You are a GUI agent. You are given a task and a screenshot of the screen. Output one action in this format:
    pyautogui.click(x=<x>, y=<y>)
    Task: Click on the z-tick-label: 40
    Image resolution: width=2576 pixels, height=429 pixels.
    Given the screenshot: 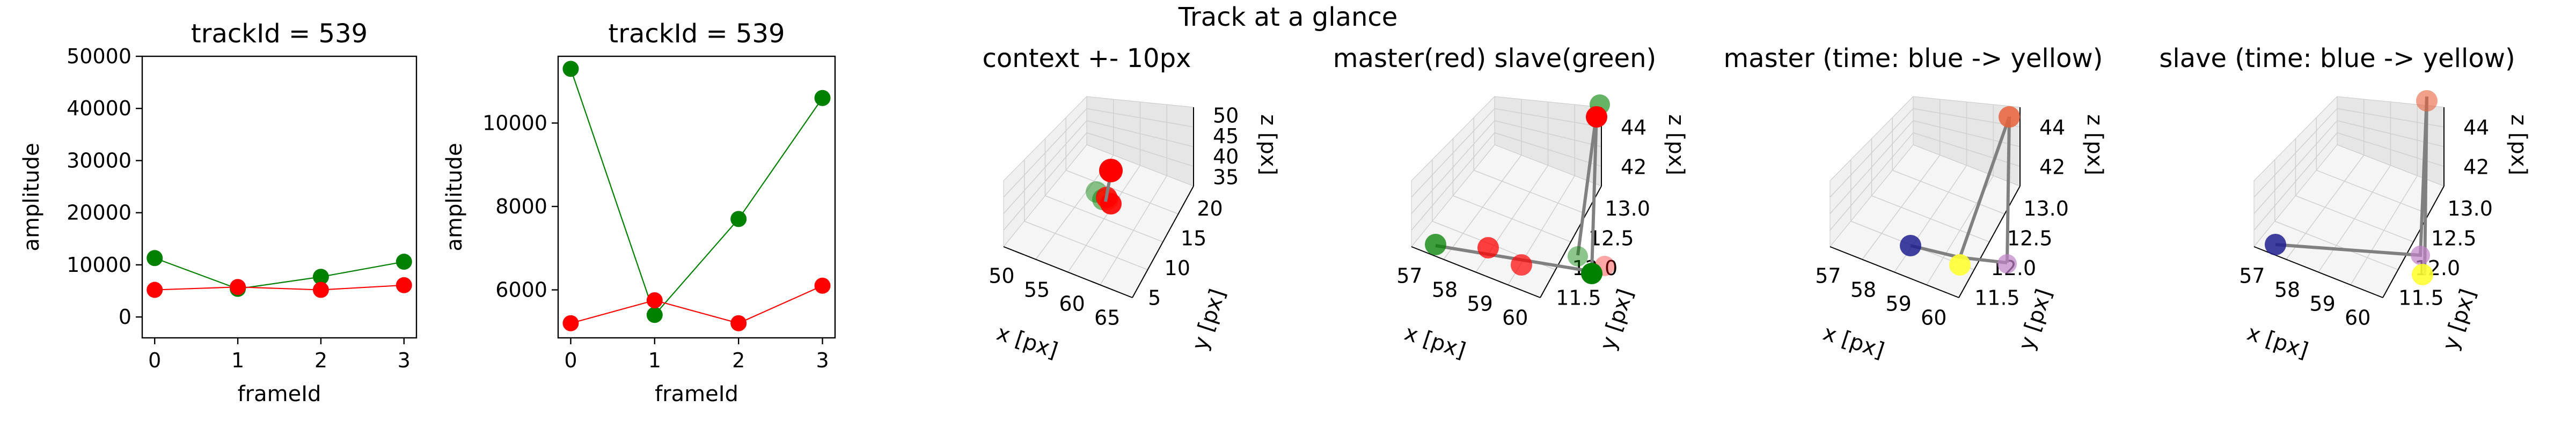 What is the action you would take?
    pyautogui.click(x=1226, y=156)
    